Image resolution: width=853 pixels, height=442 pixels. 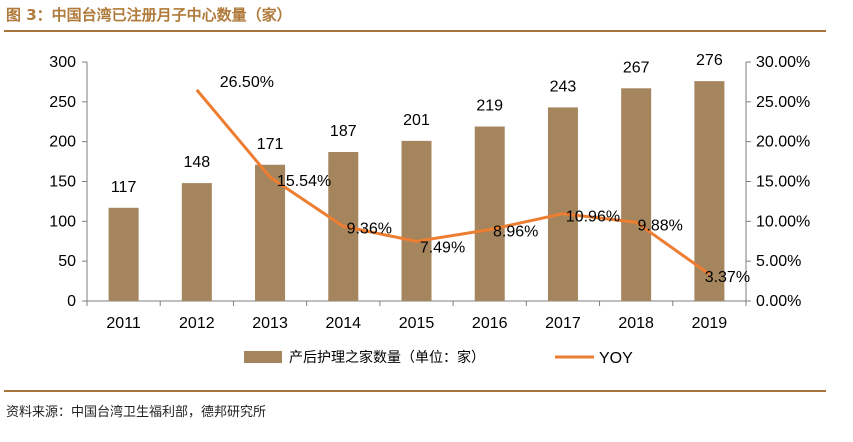 What do you see at coordinates (778, 261) in the screenshot?
I see `right-axis-tick-label: 5.00%` at bounding box center [778, 261].